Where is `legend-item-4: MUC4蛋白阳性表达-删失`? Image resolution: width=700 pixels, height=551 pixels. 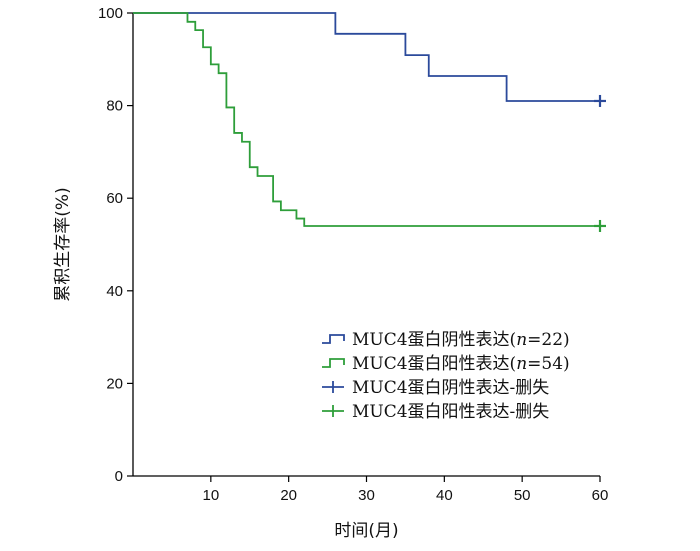
legend-item-4: MUC4蛋白阳性表达-删失 is located at coordinates (435, 412).